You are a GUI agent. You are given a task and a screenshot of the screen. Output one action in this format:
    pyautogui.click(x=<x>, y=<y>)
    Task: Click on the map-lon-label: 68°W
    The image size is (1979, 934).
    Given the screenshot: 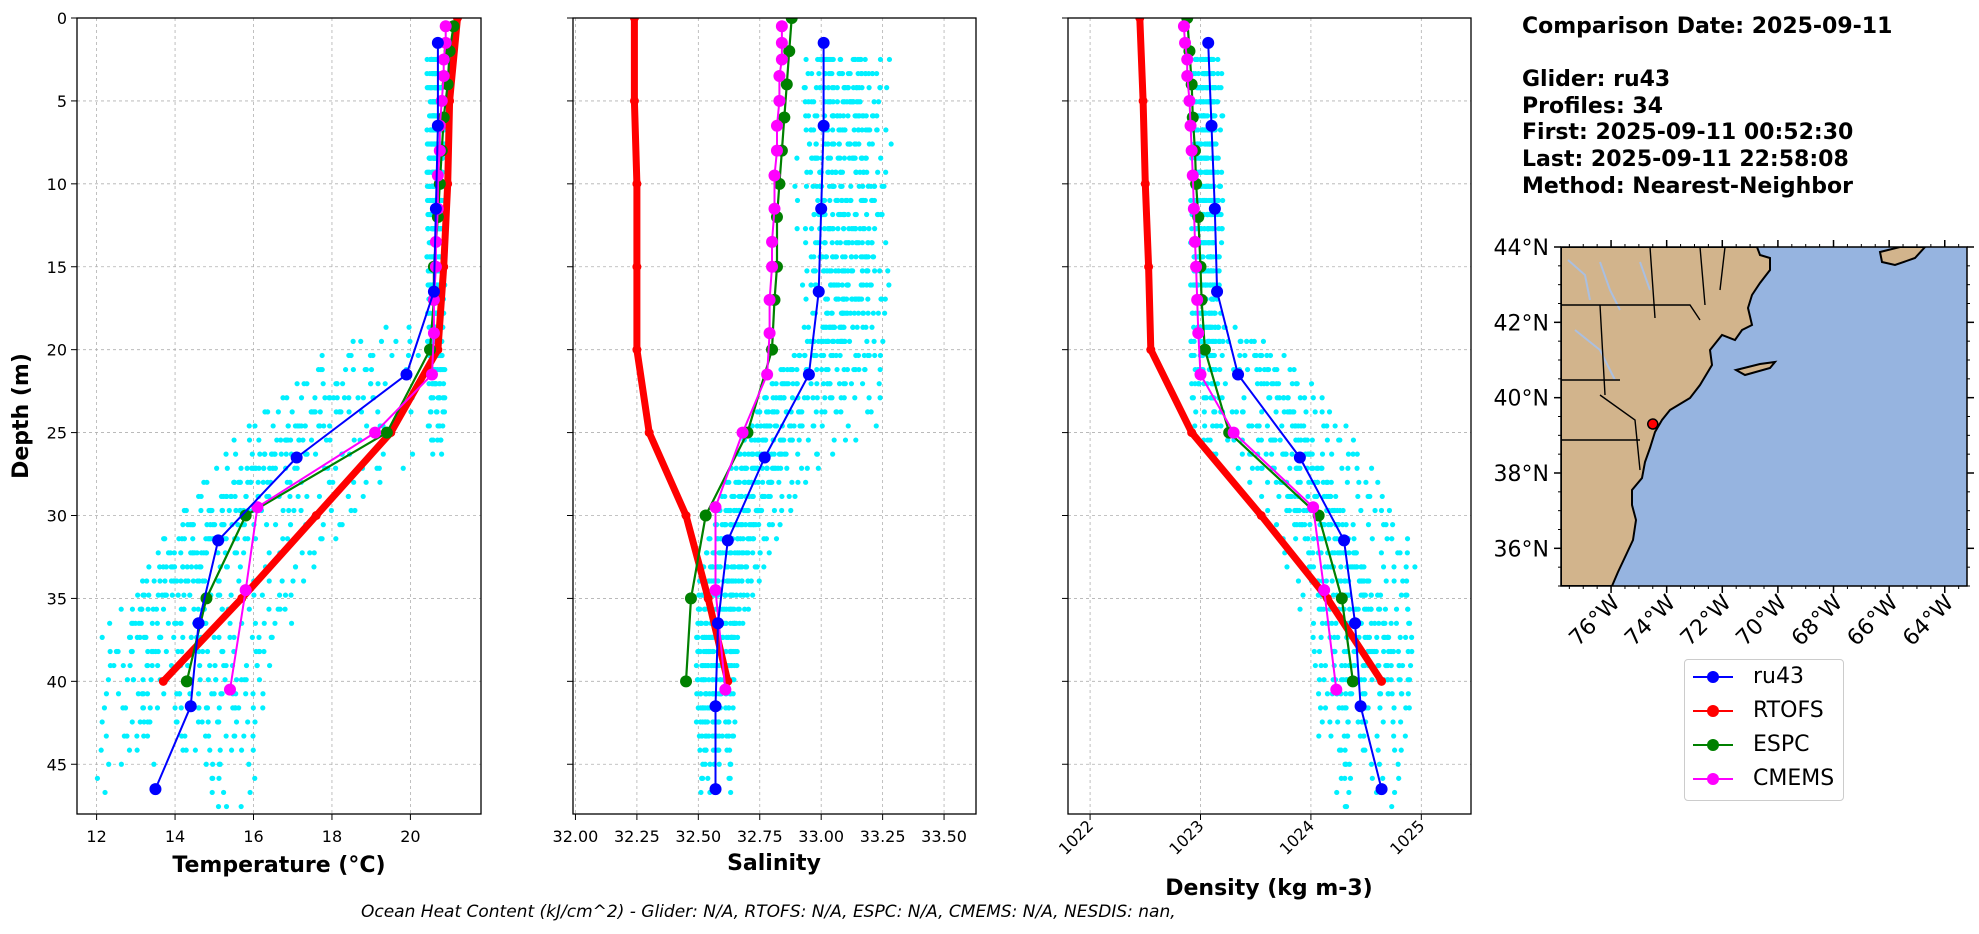 What is the action you would take?
    pyautogui.click(x=1817, y=620)
    